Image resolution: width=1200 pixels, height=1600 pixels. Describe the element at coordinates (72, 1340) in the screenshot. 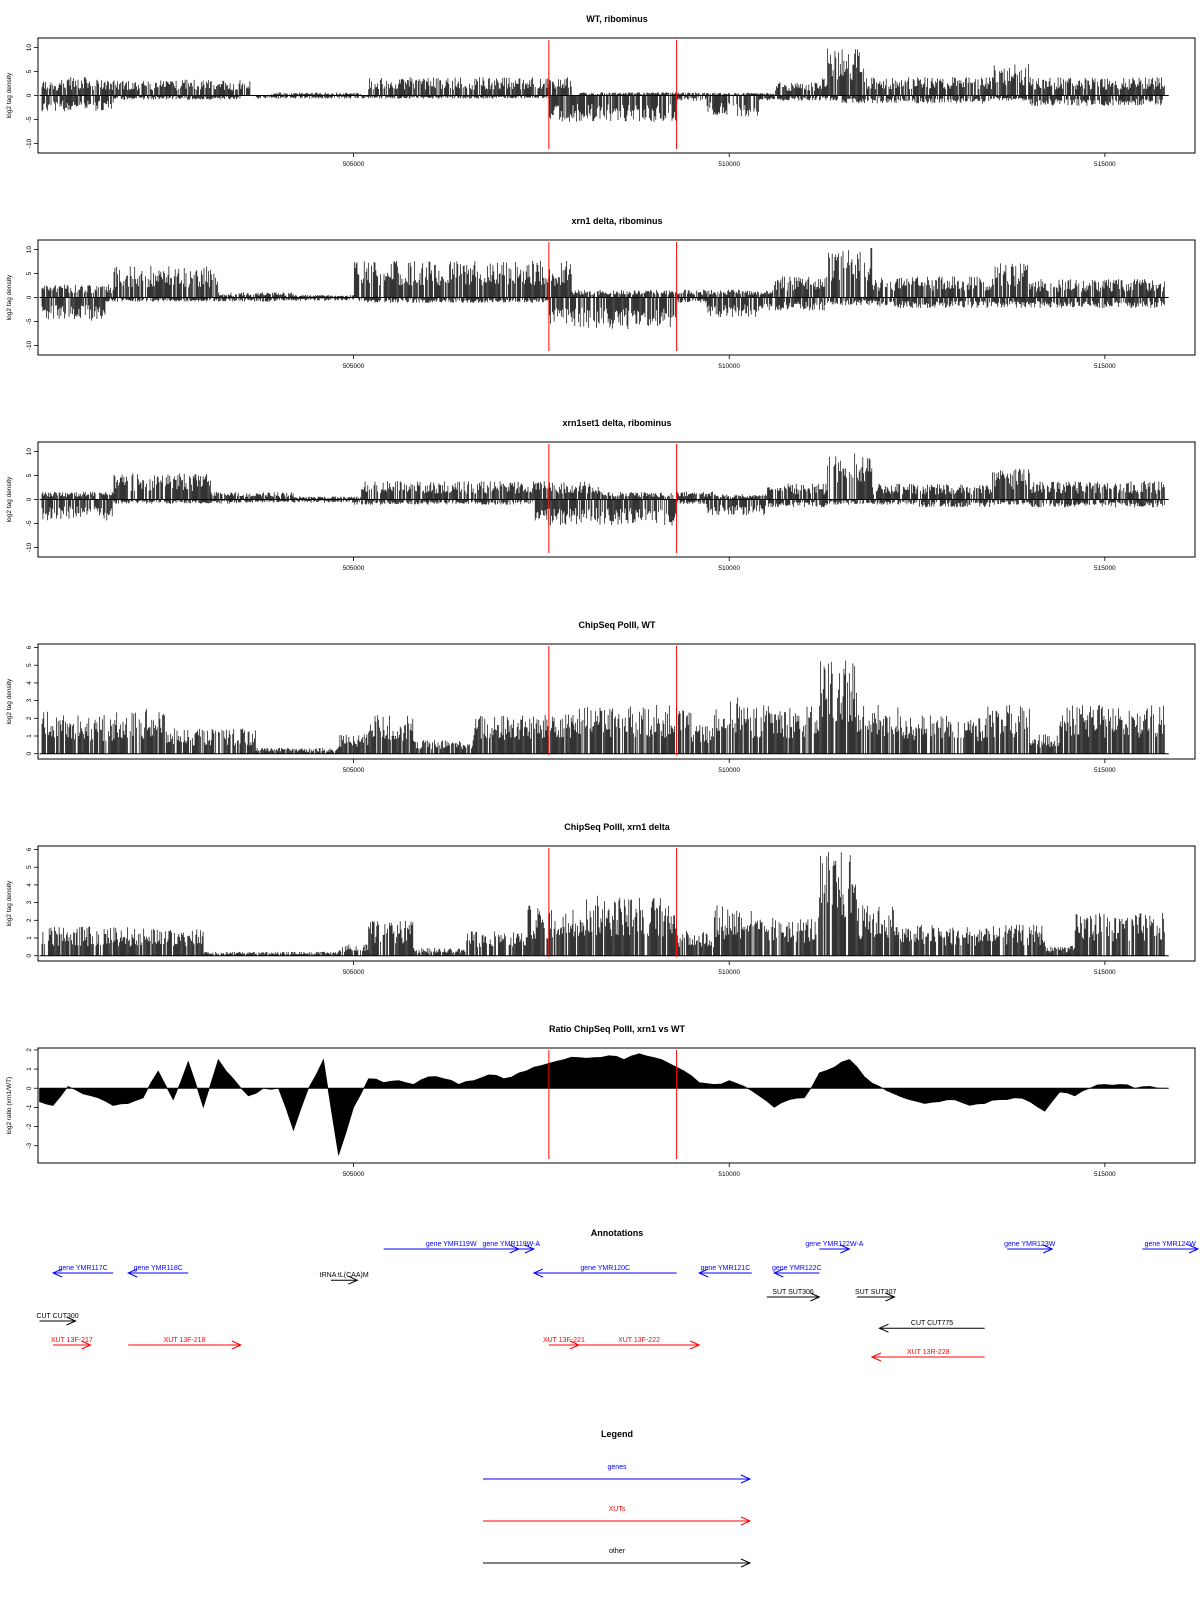

I see `annotation-label: XUT 13F-217` at that location.